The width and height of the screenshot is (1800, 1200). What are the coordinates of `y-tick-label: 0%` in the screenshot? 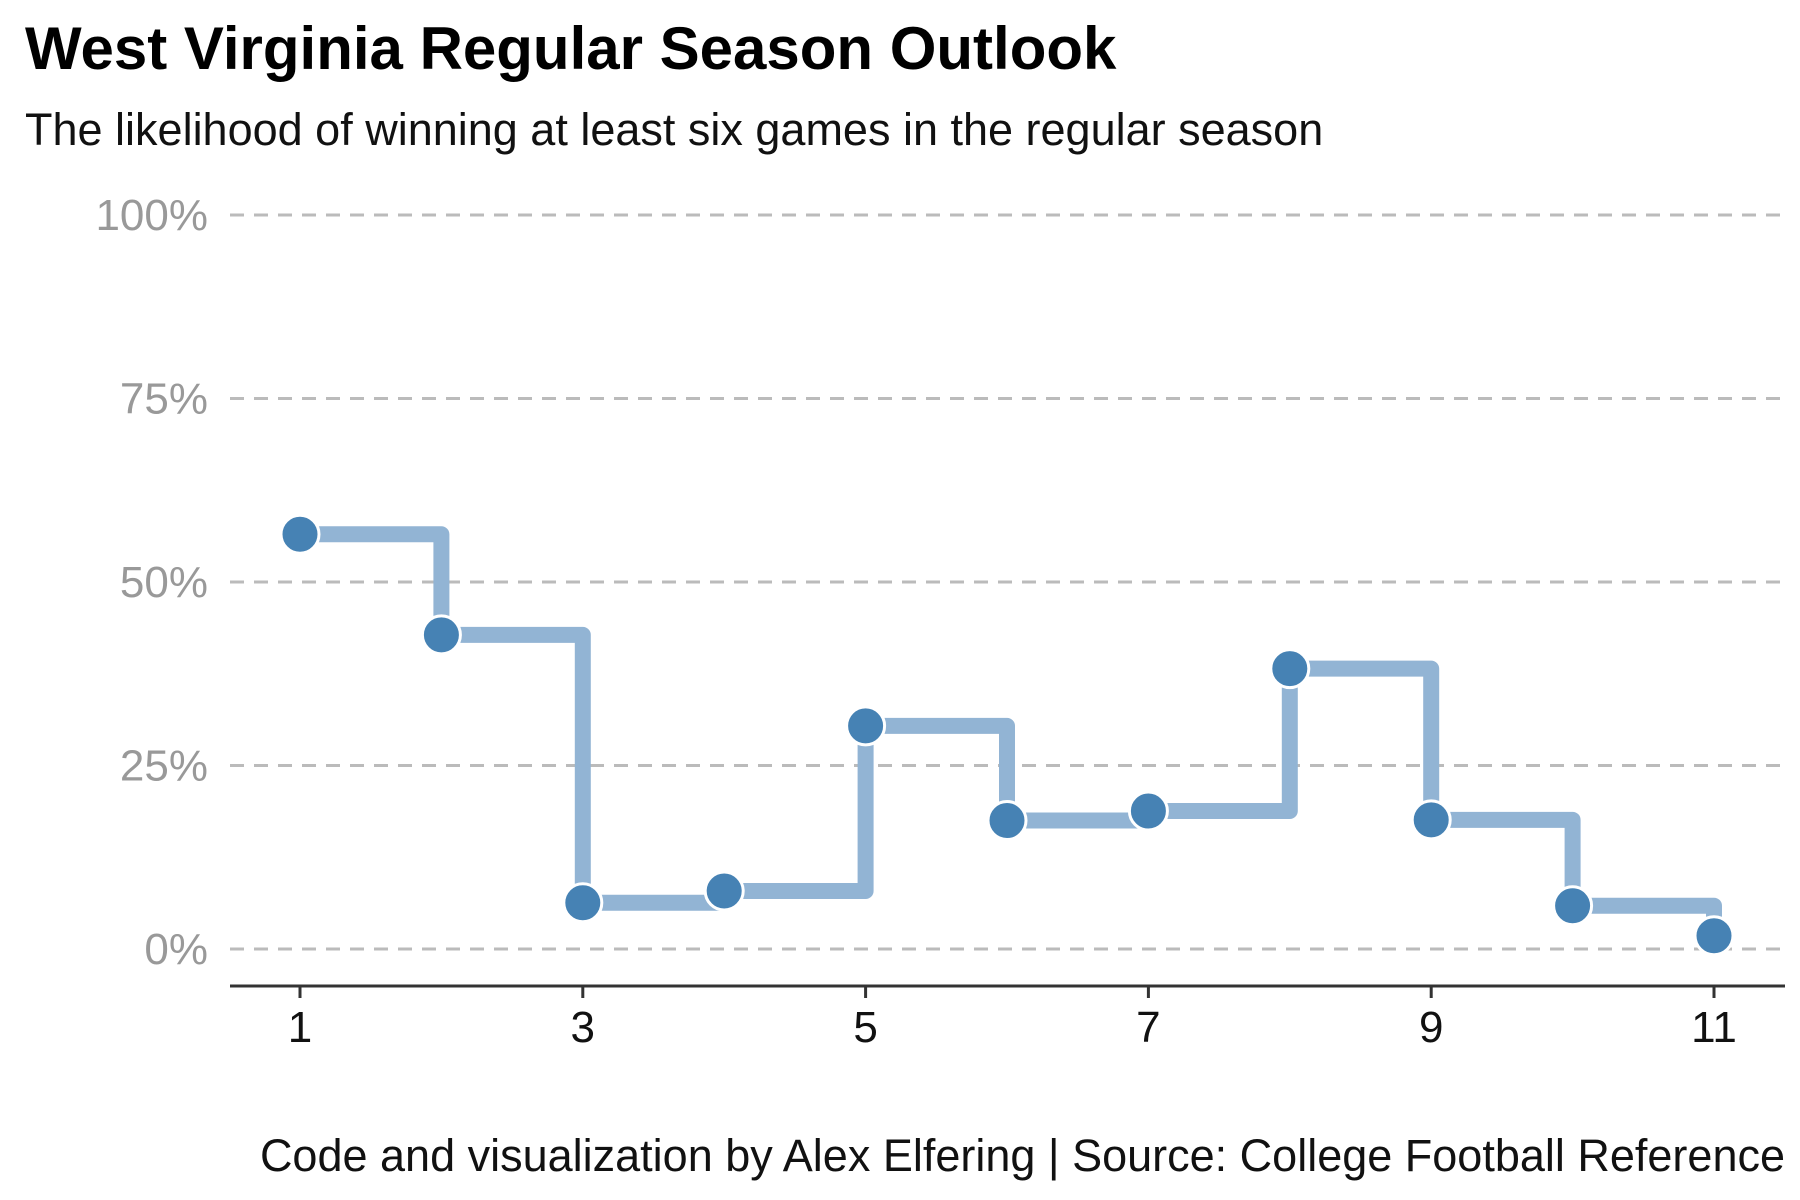 It's located at (176, 949).